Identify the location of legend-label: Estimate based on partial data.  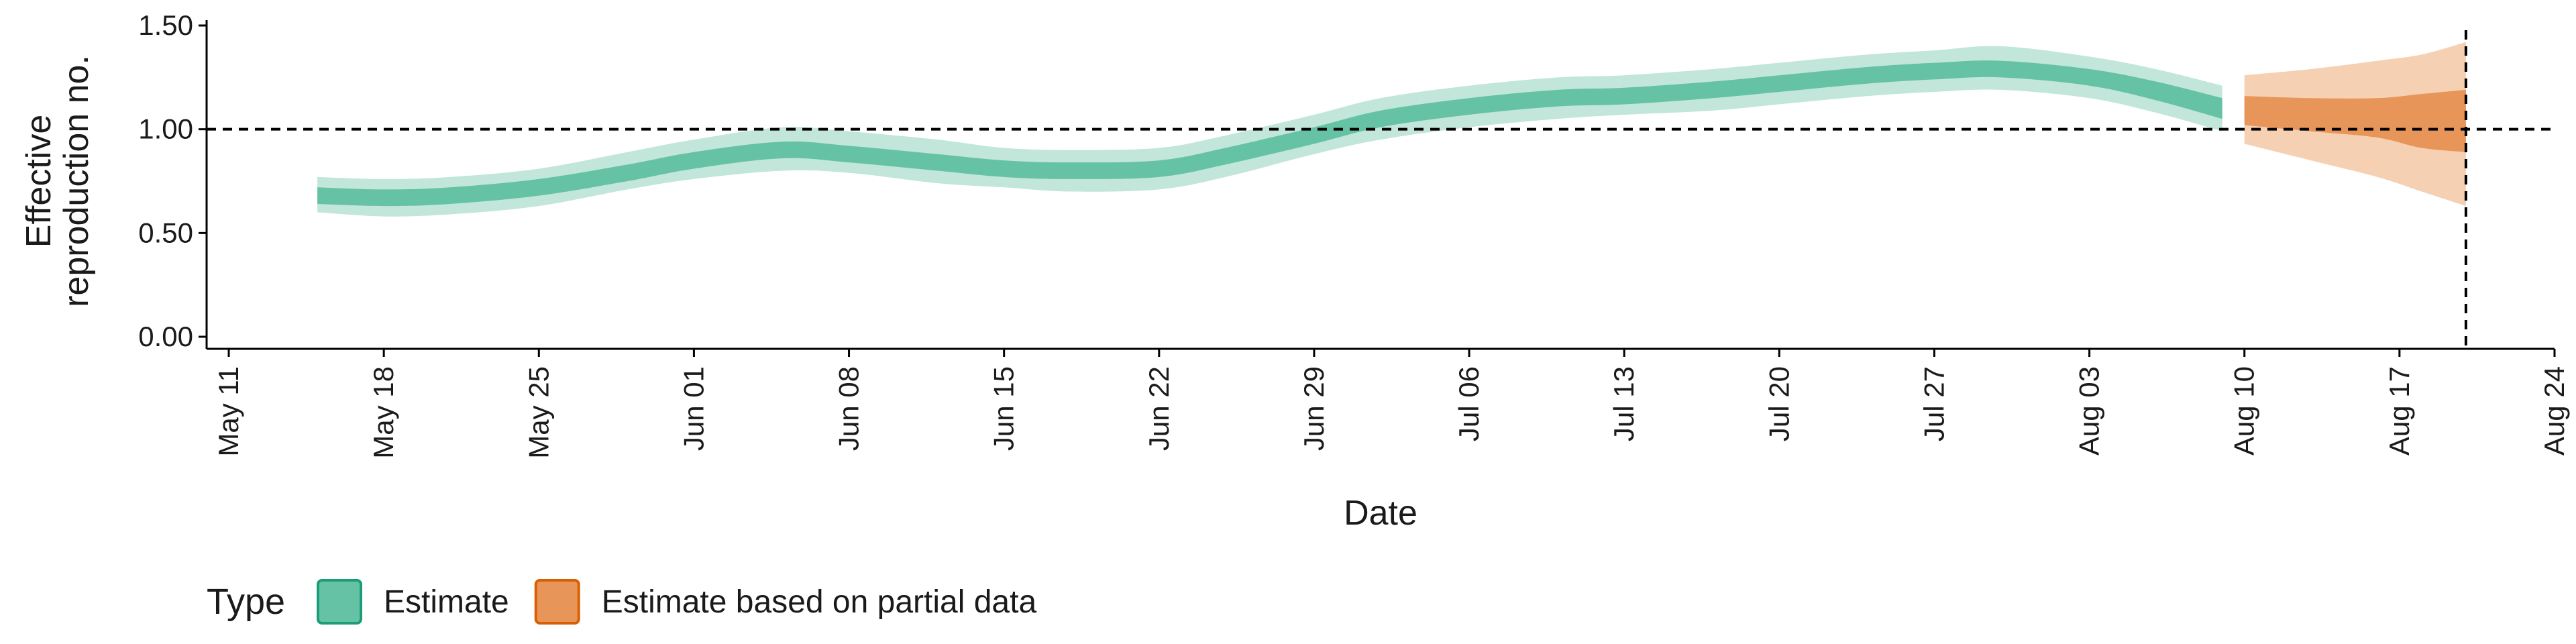
(819, 602).